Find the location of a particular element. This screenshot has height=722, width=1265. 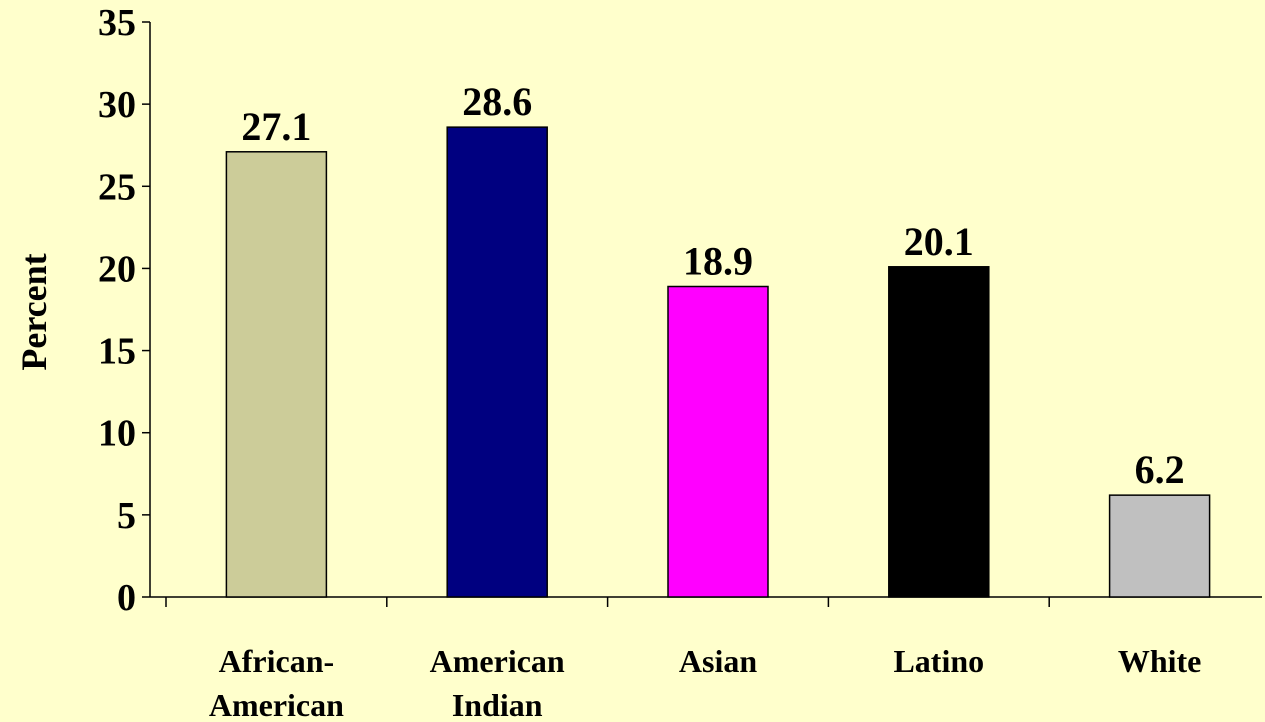

y-tick-label: 10 is located at coordinates (117, 434).